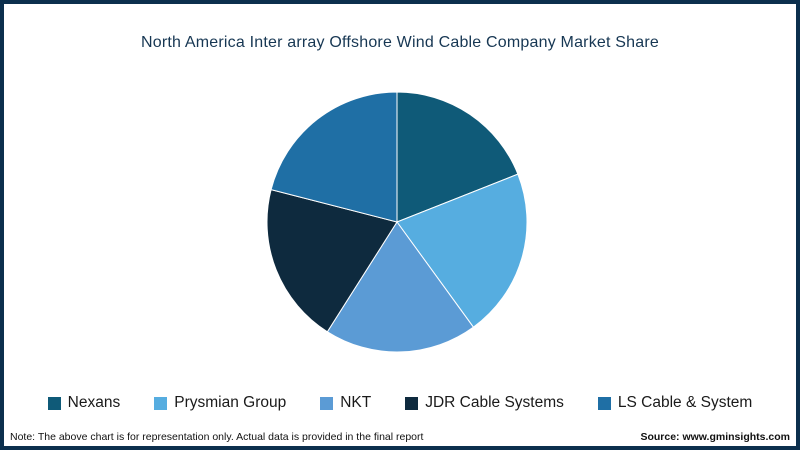  Describe the element at coordinates (161, 403) in the screenshot. I see `legend-swatch-prysmian-group` at that location.